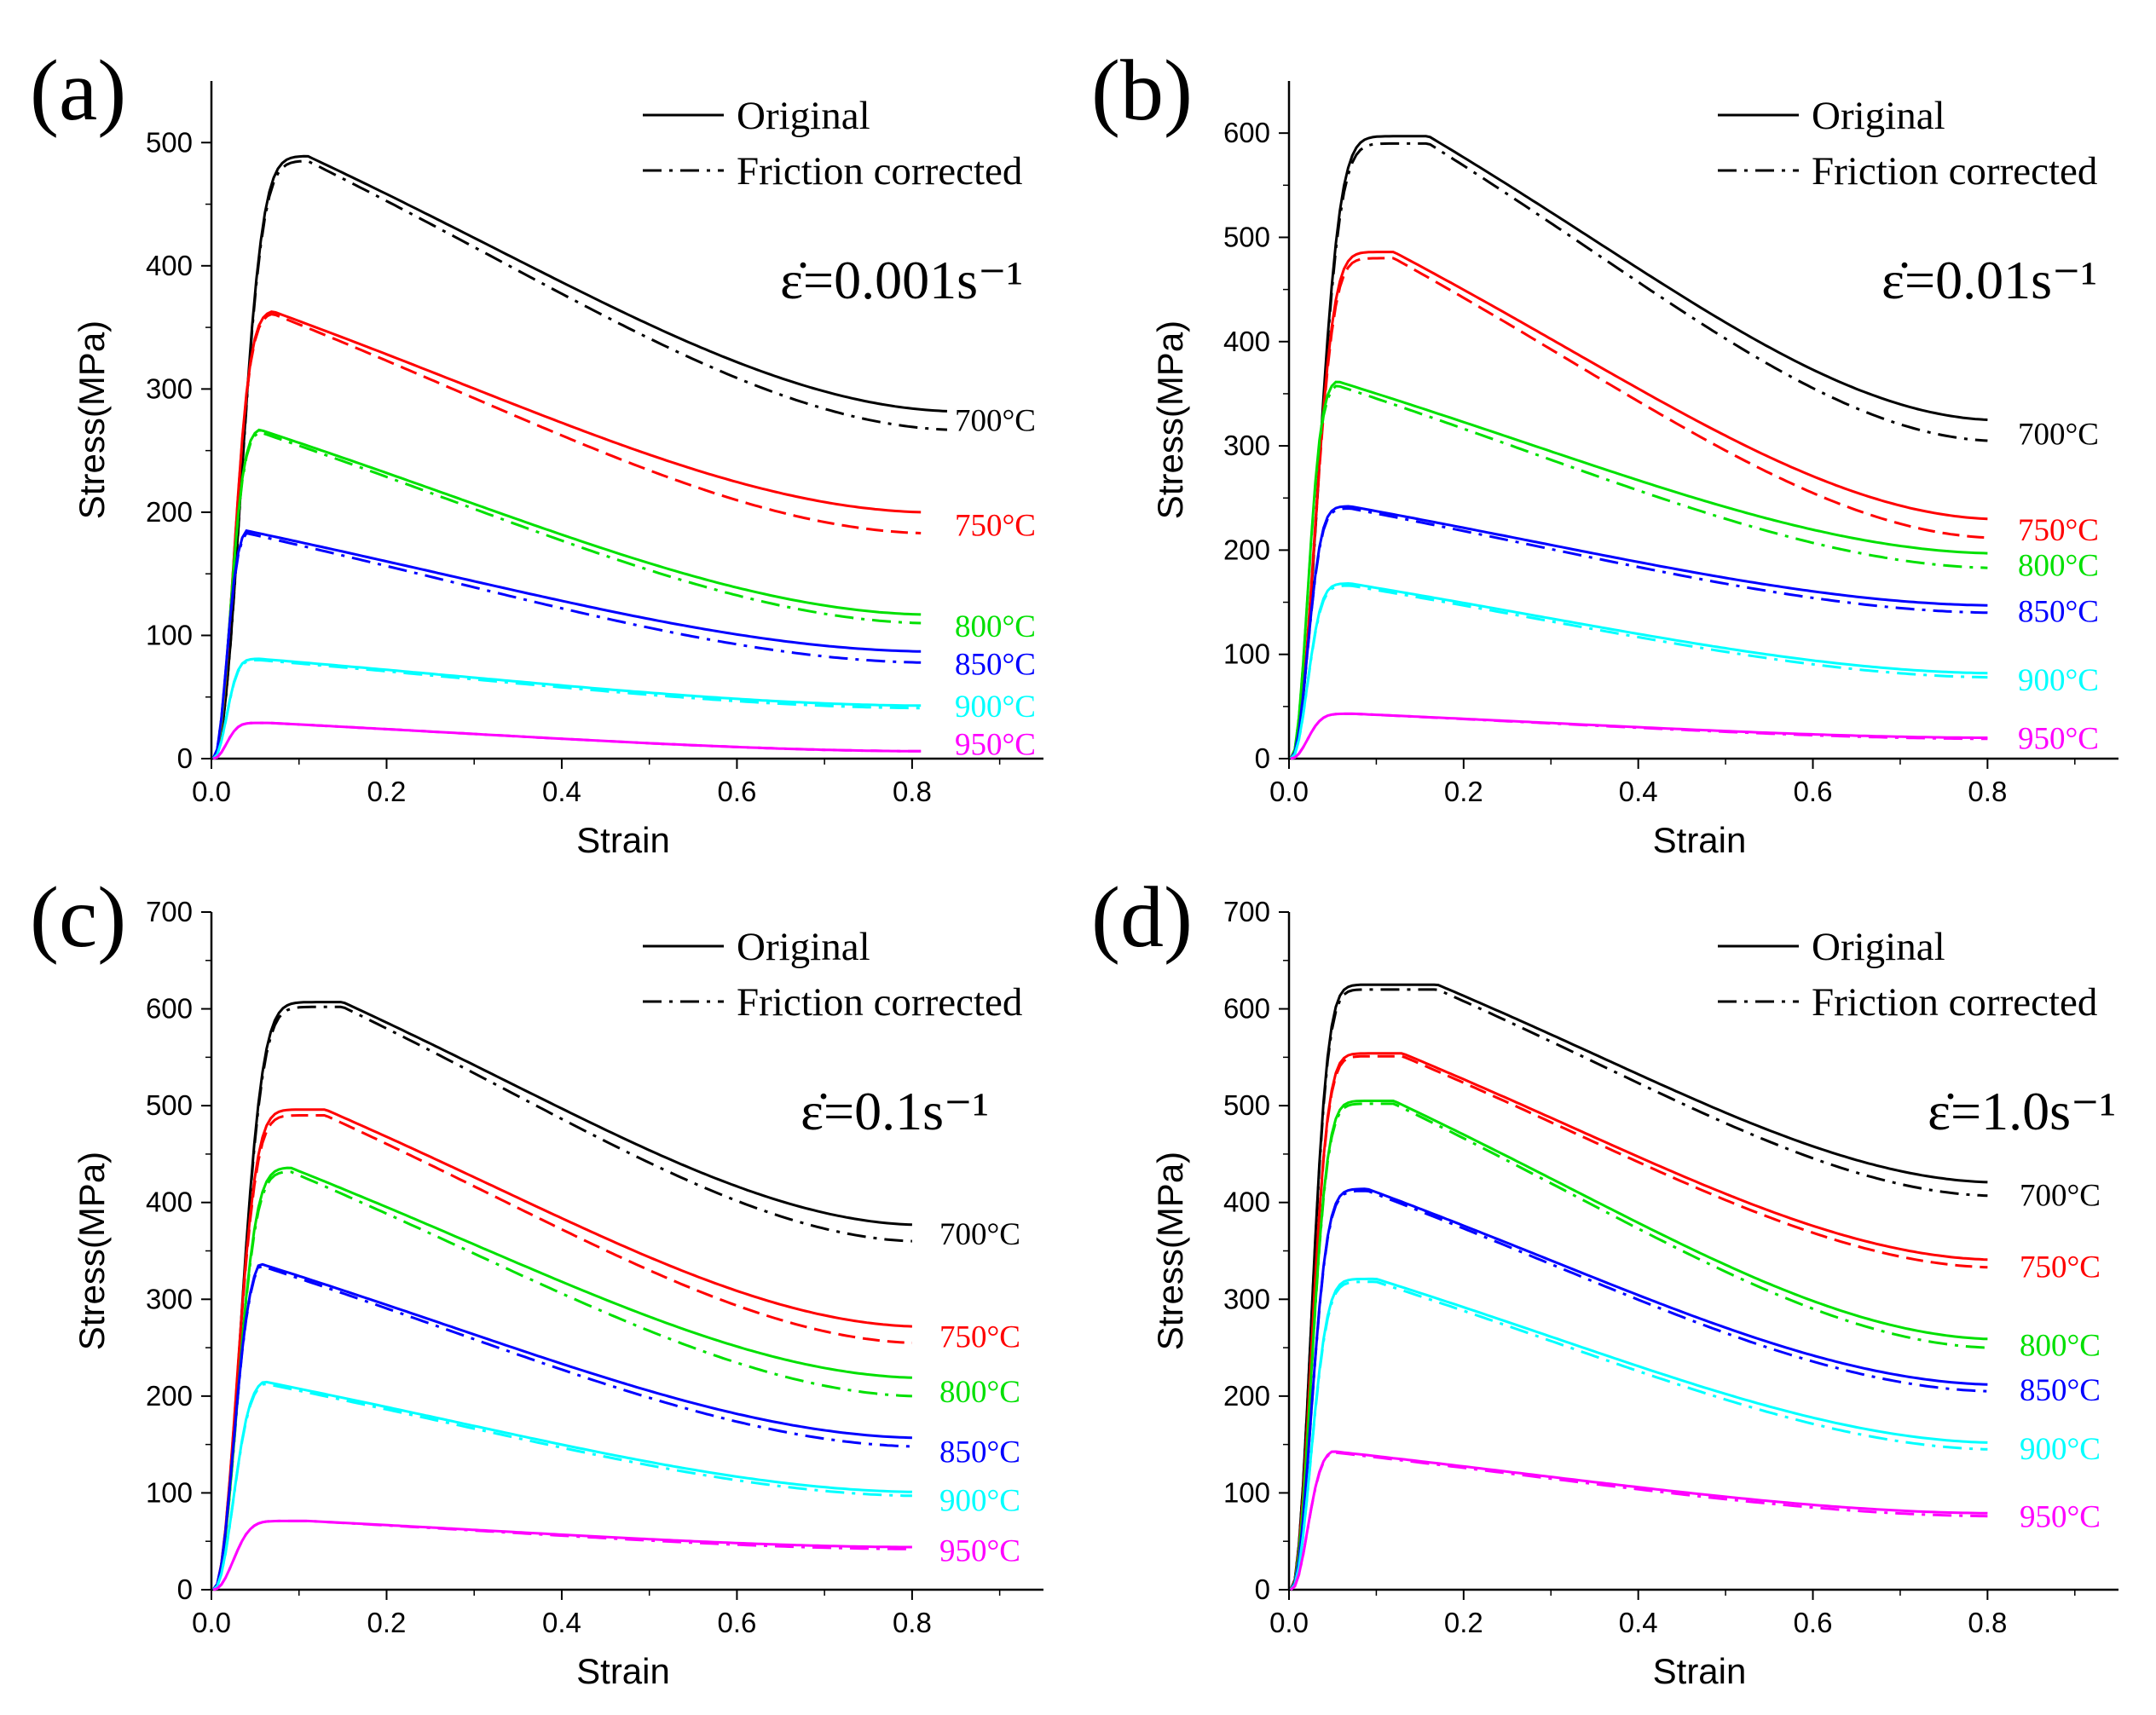  What do you see at coordinates (902, 280) in the screenshot?
I see `strain-rate-label: ε̇=0.001s⁻¹` at bounding box center [902, 280].